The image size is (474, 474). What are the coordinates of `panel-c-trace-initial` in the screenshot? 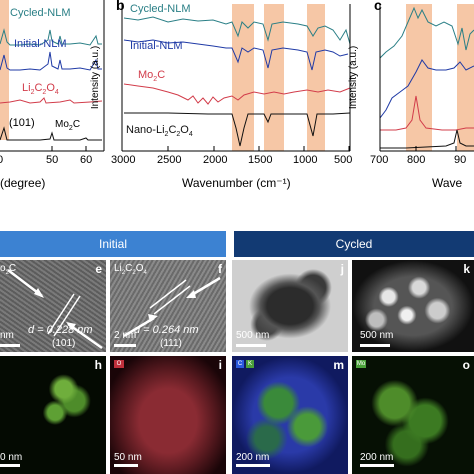 It's located at (426, 89).